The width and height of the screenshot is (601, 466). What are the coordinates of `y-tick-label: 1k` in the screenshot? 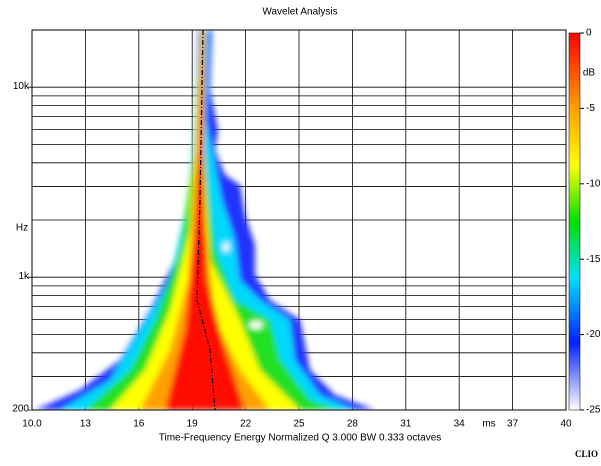 It's located at (24, 276).